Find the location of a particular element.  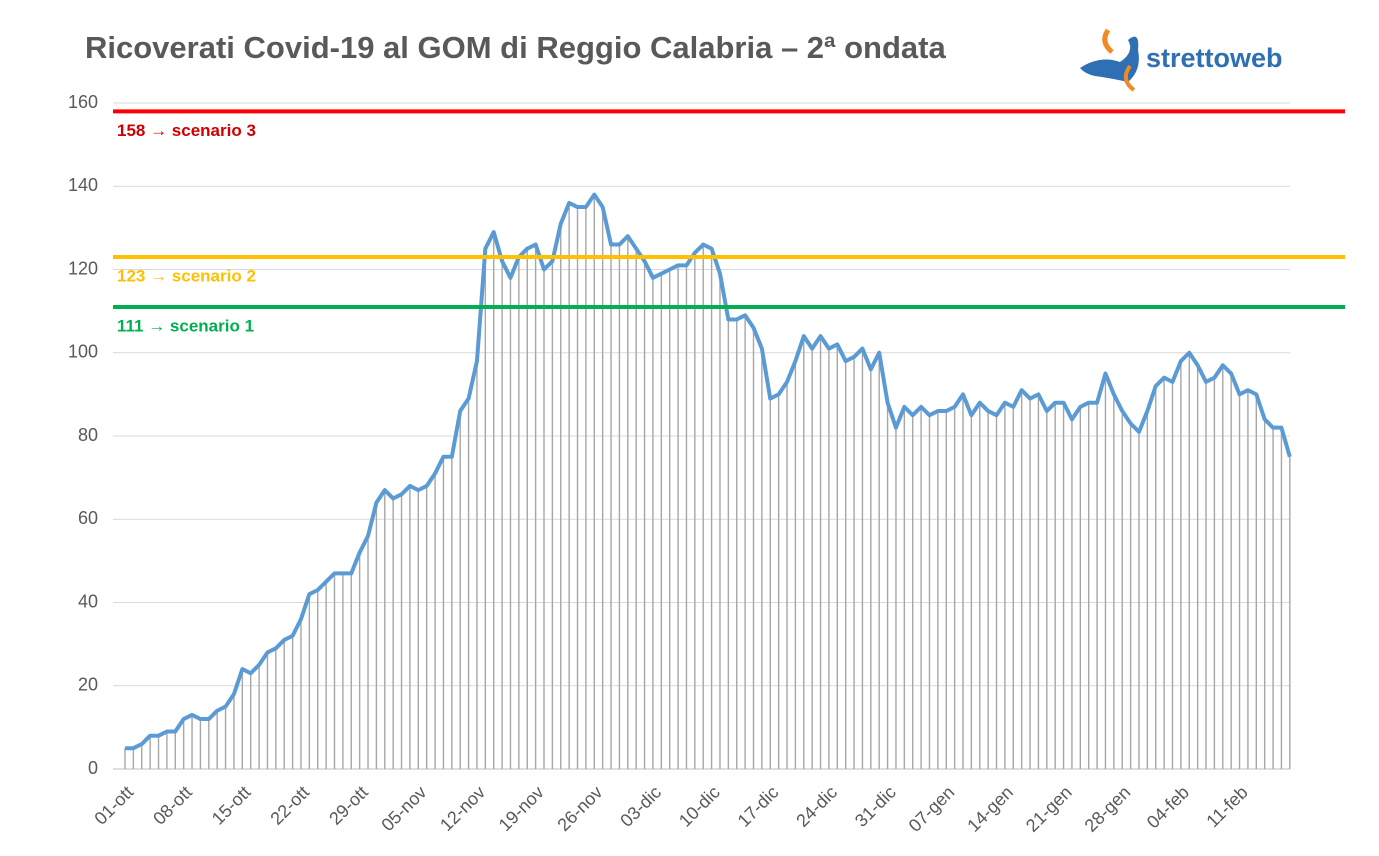

x-tick-label: 19-nov is located at coordinates (521, 808).